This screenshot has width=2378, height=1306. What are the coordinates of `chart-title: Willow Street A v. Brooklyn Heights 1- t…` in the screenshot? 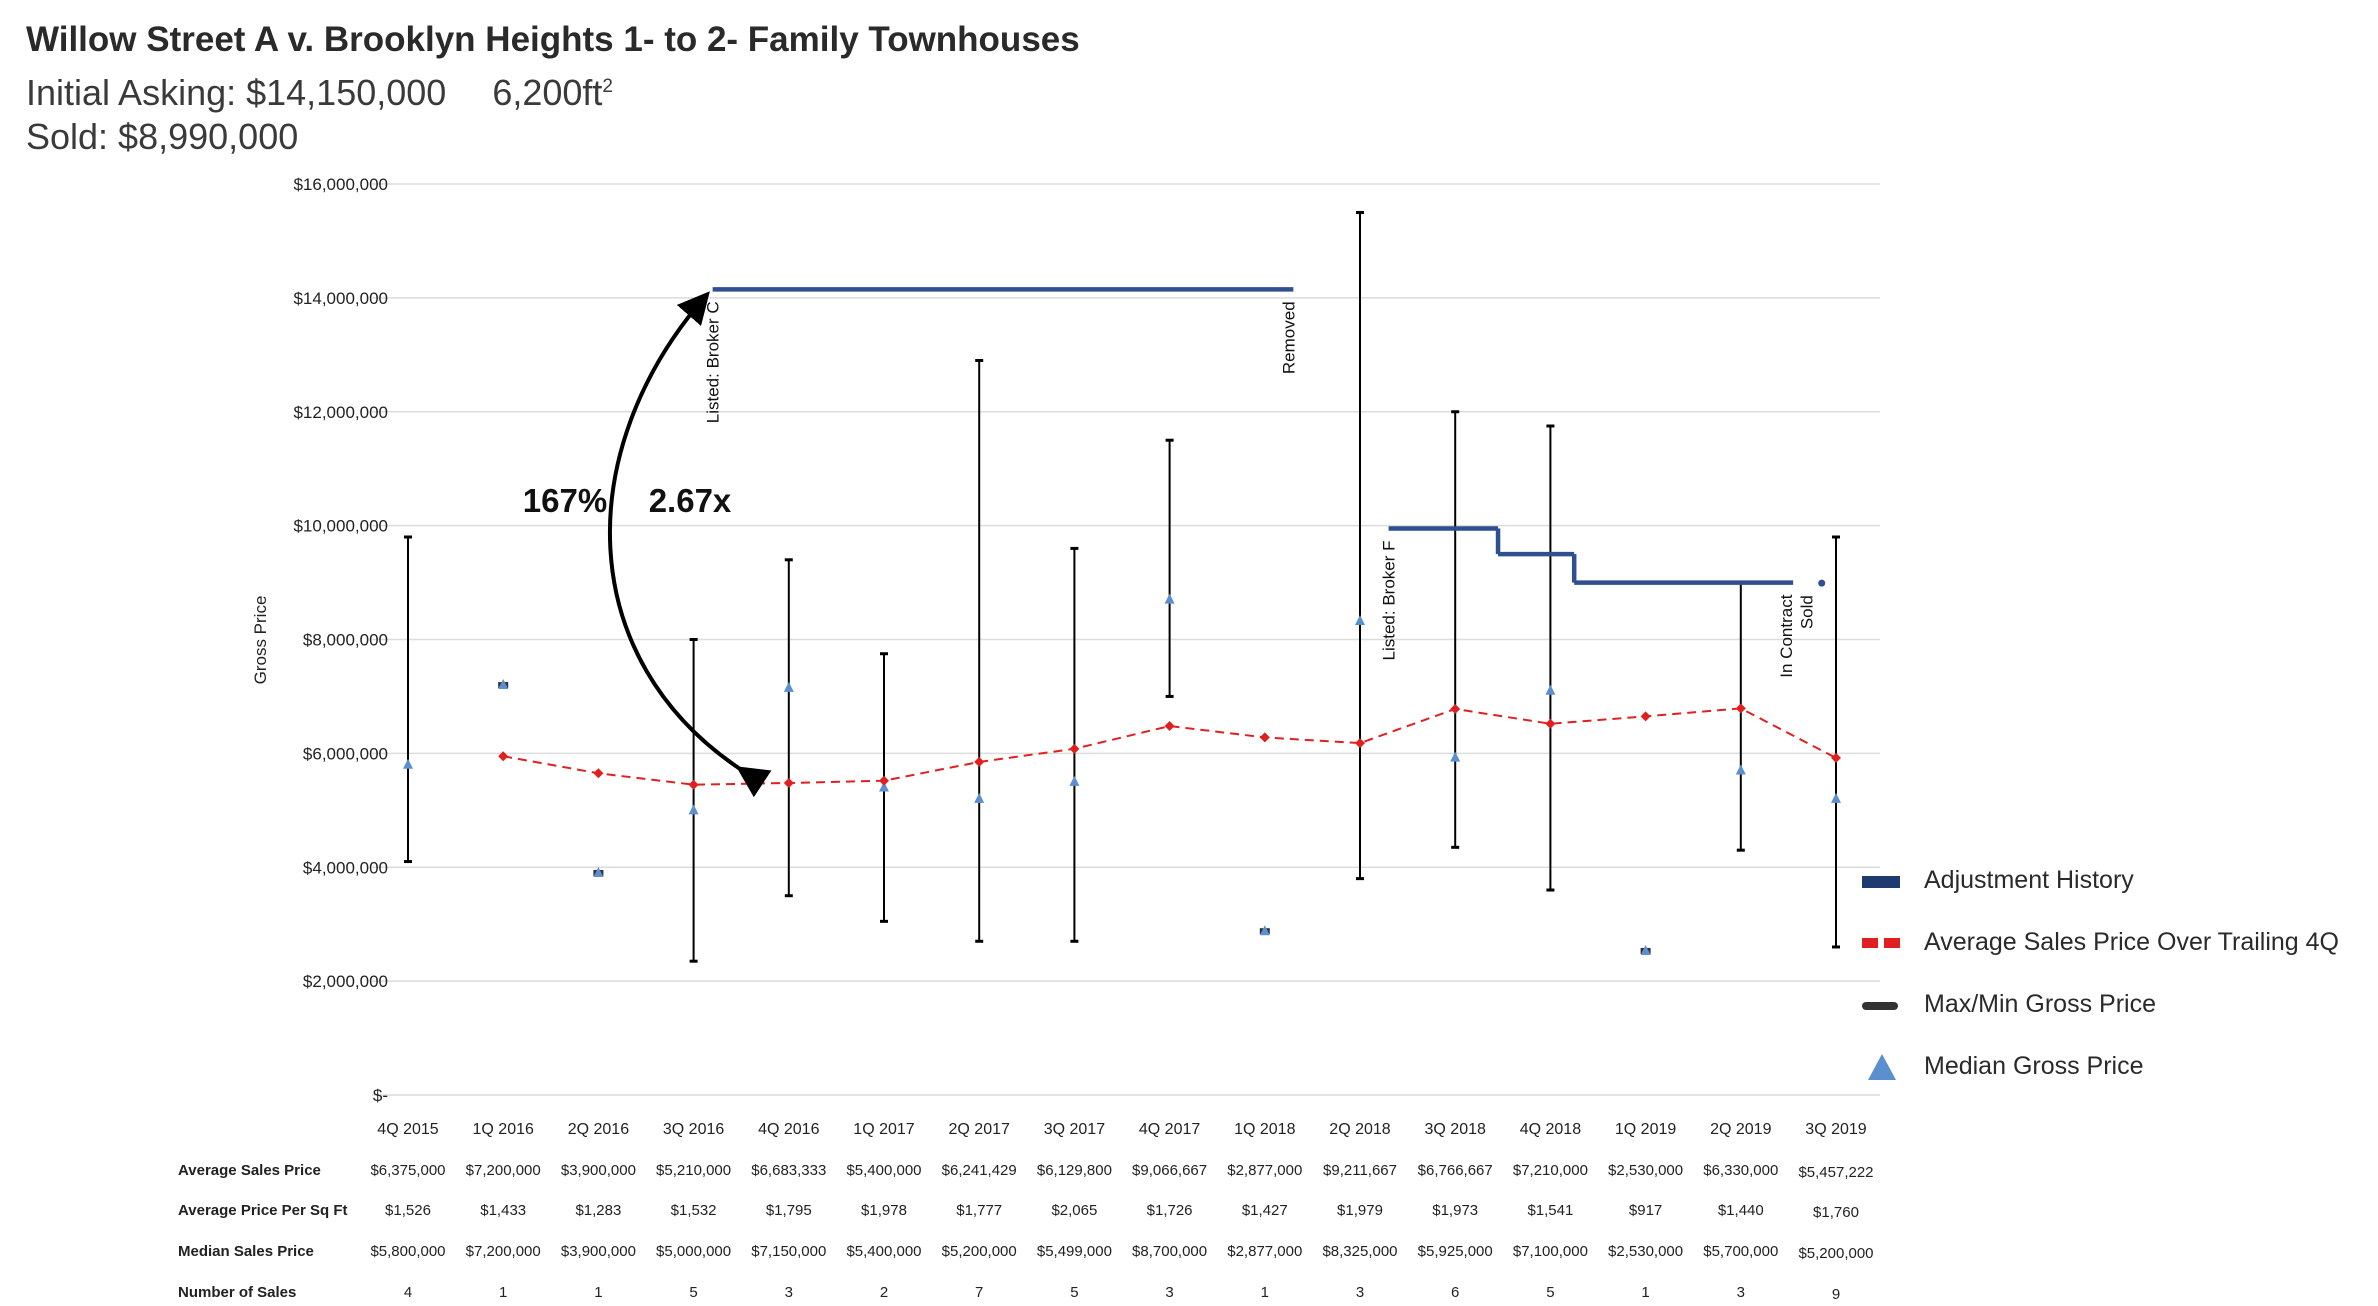 It's located at (553, 39).